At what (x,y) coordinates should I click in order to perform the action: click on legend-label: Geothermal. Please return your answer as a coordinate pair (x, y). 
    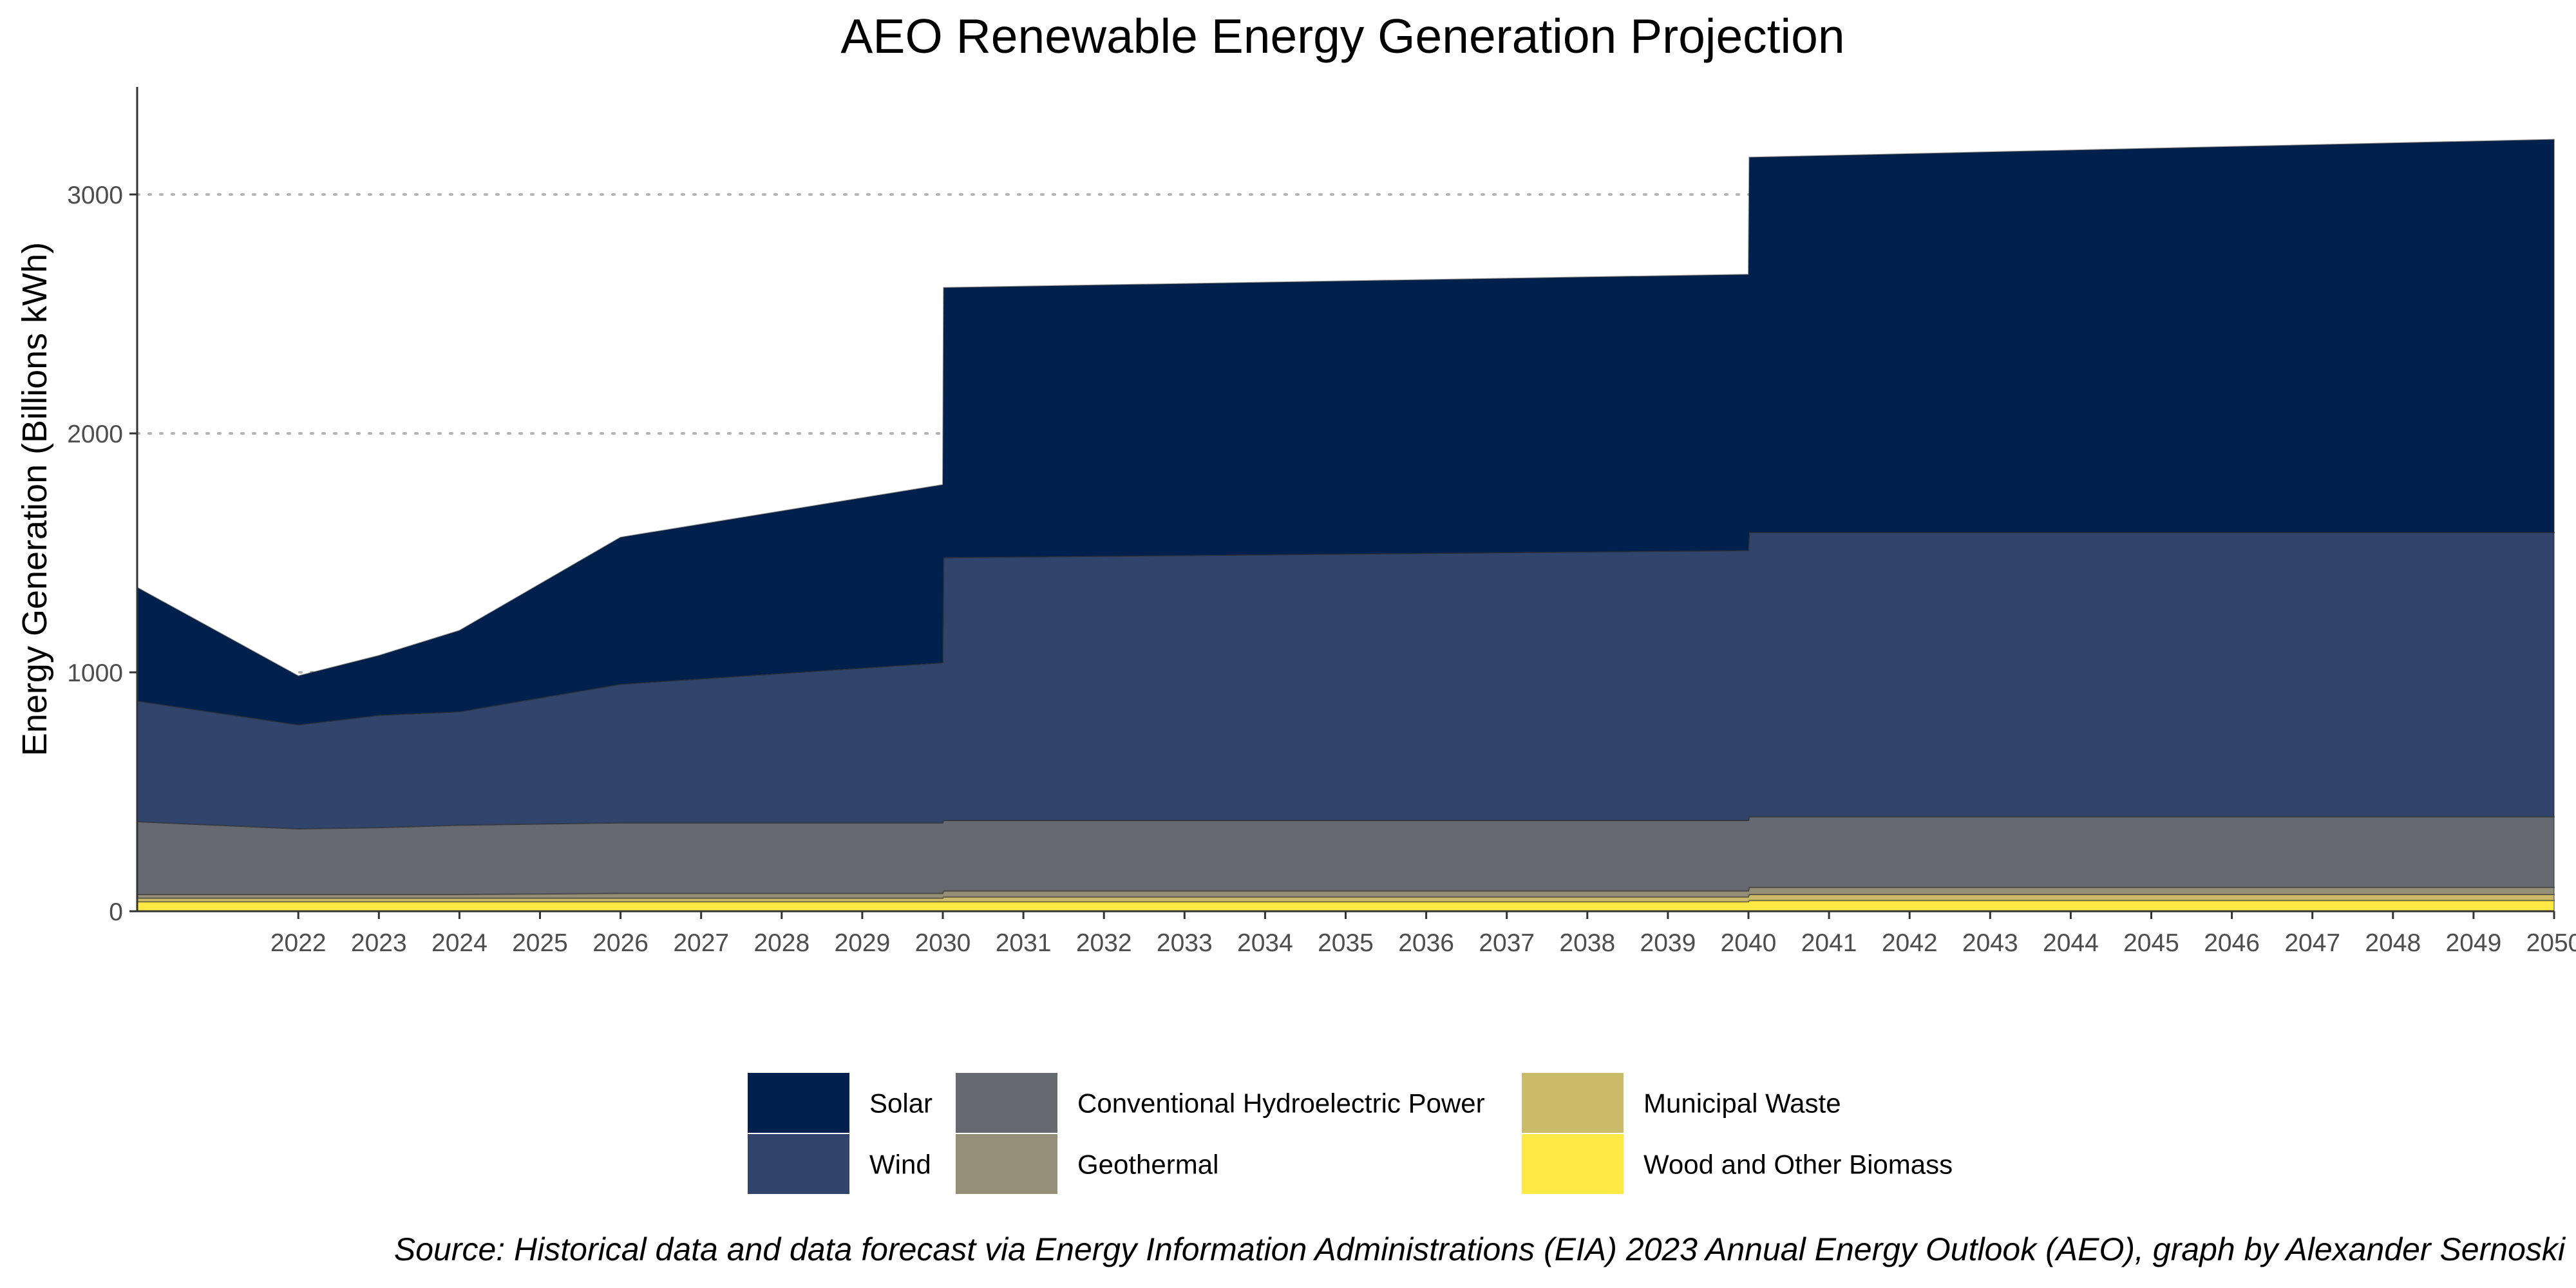
    Looking at the image, I should click on (1147, 1165).